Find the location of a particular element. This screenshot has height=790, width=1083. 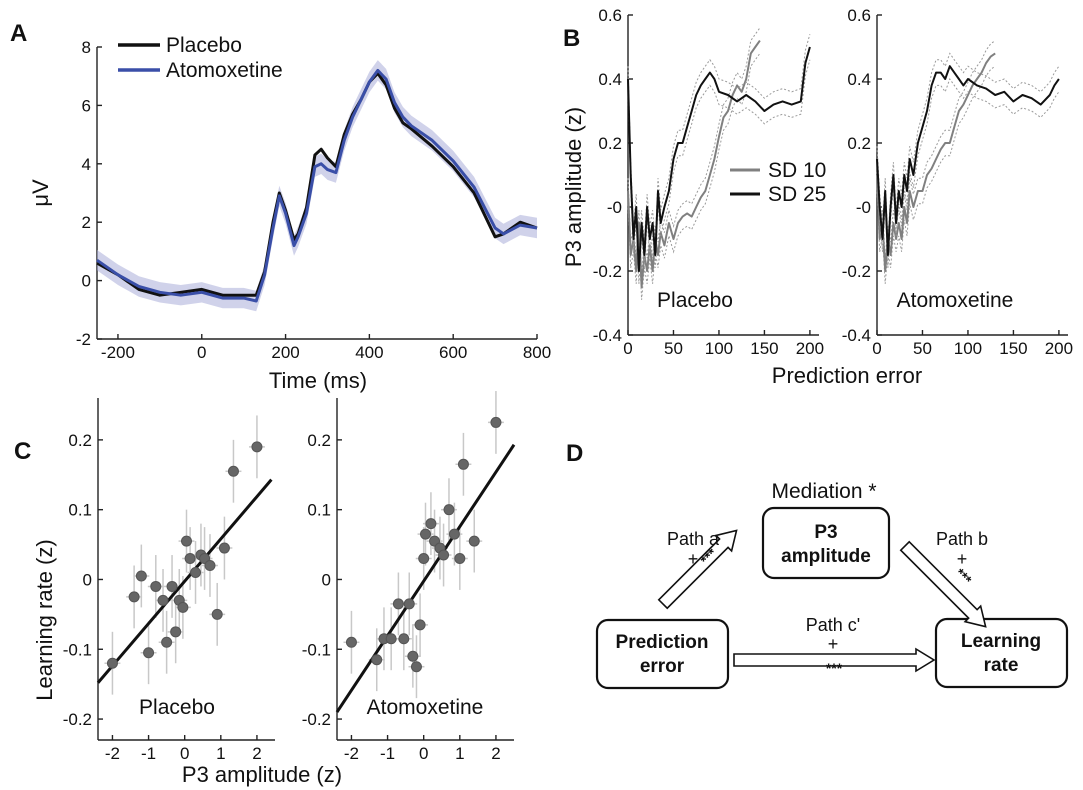

panel-b-placebo-title: Placebo is located at coordinates (695, 300).